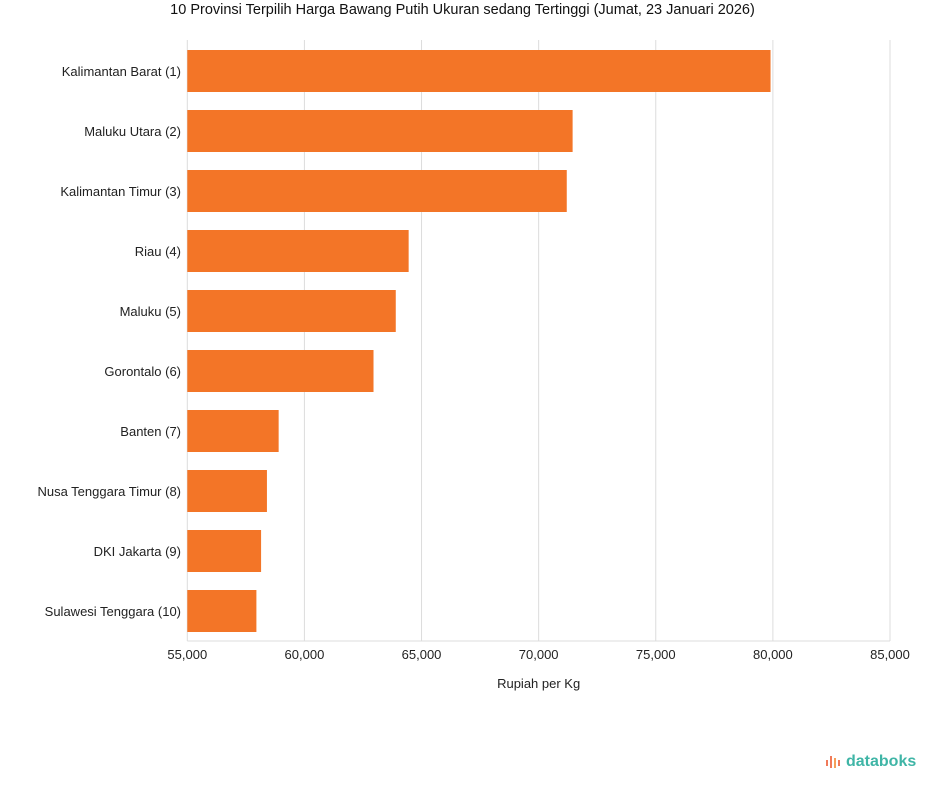 The image size is (925, 792). What do you see at coordinates (158, 251) in the screenshot?
I see `y-category-label: Riau (4)` at bounding box center [158, 251].